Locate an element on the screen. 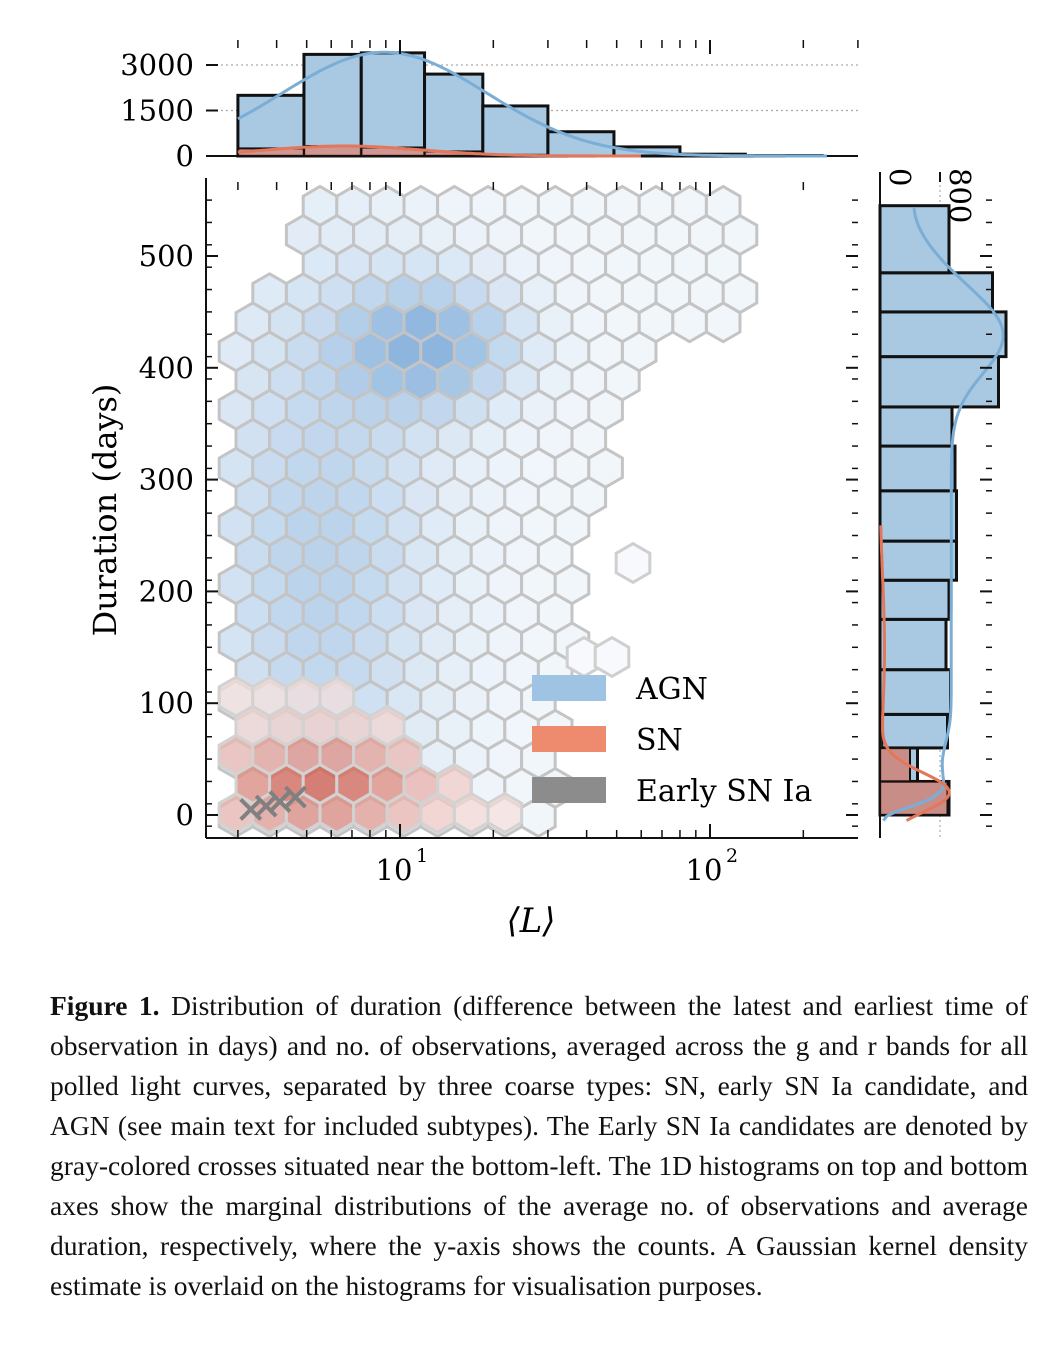 This screenshot has width=1053, height=1356. right-agn-kde is located at coordinates (943, 514).